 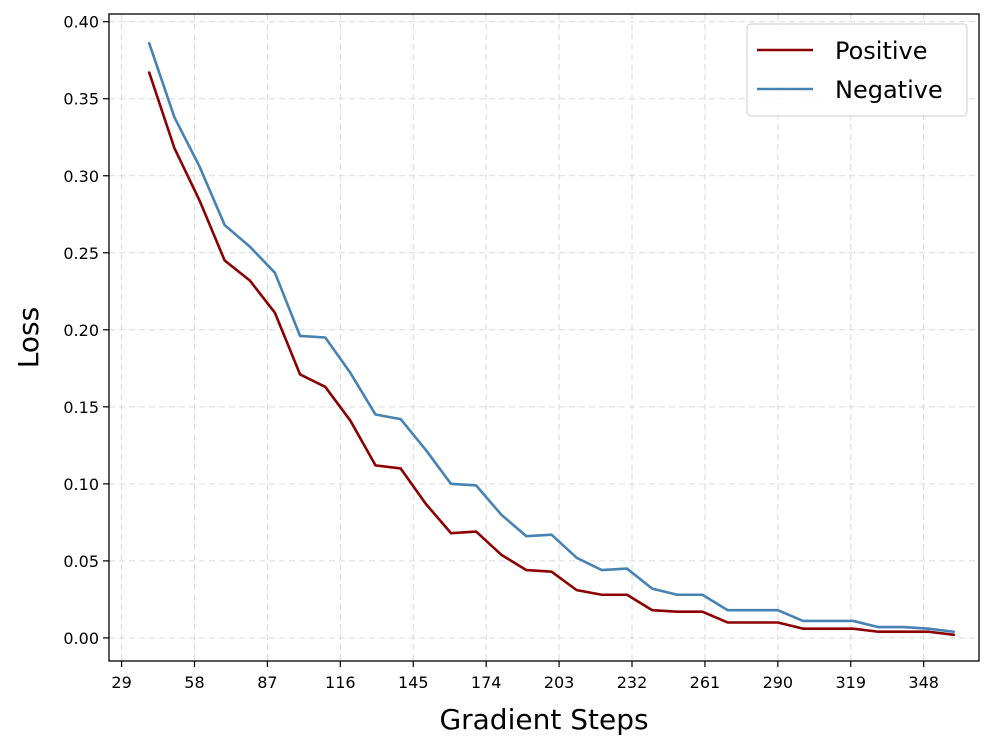 What do you see at coordinates (81, 253) in the screenshot?
I see `y-tick-label: 0.25` at bounding box center [81, 253].